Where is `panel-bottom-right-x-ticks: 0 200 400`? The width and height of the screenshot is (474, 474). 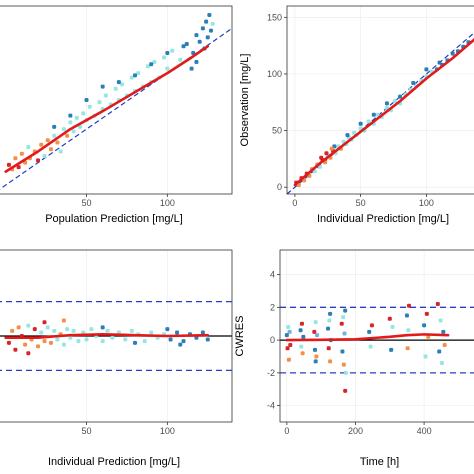
panel-bottom-right-x-ticks: 0 200 400 is located at coordinates (358, 429).